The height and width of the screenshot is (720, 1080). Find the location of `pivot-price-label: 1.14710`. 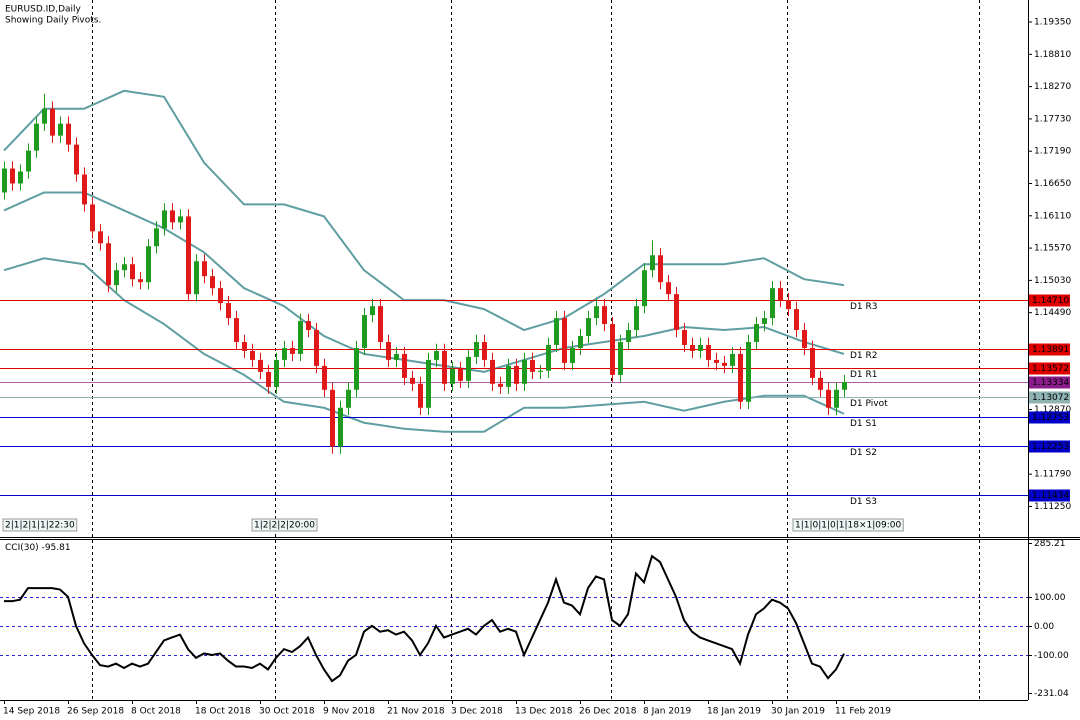

pivot-price-label: 1.14710 is located at coordinates (1050, 301).